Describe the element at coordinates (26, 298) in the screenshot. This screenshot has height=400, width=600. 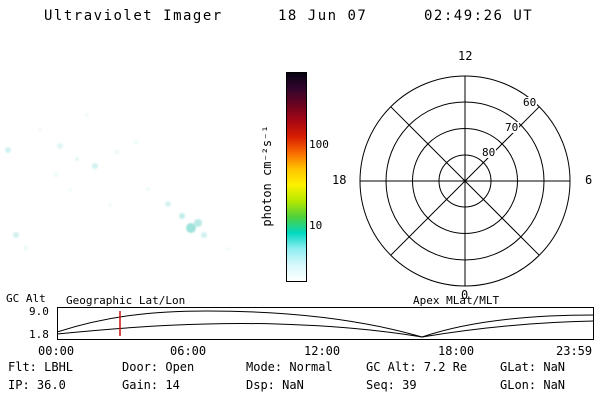
I see `gc-alt-axis-title: GC Alt` at that location.